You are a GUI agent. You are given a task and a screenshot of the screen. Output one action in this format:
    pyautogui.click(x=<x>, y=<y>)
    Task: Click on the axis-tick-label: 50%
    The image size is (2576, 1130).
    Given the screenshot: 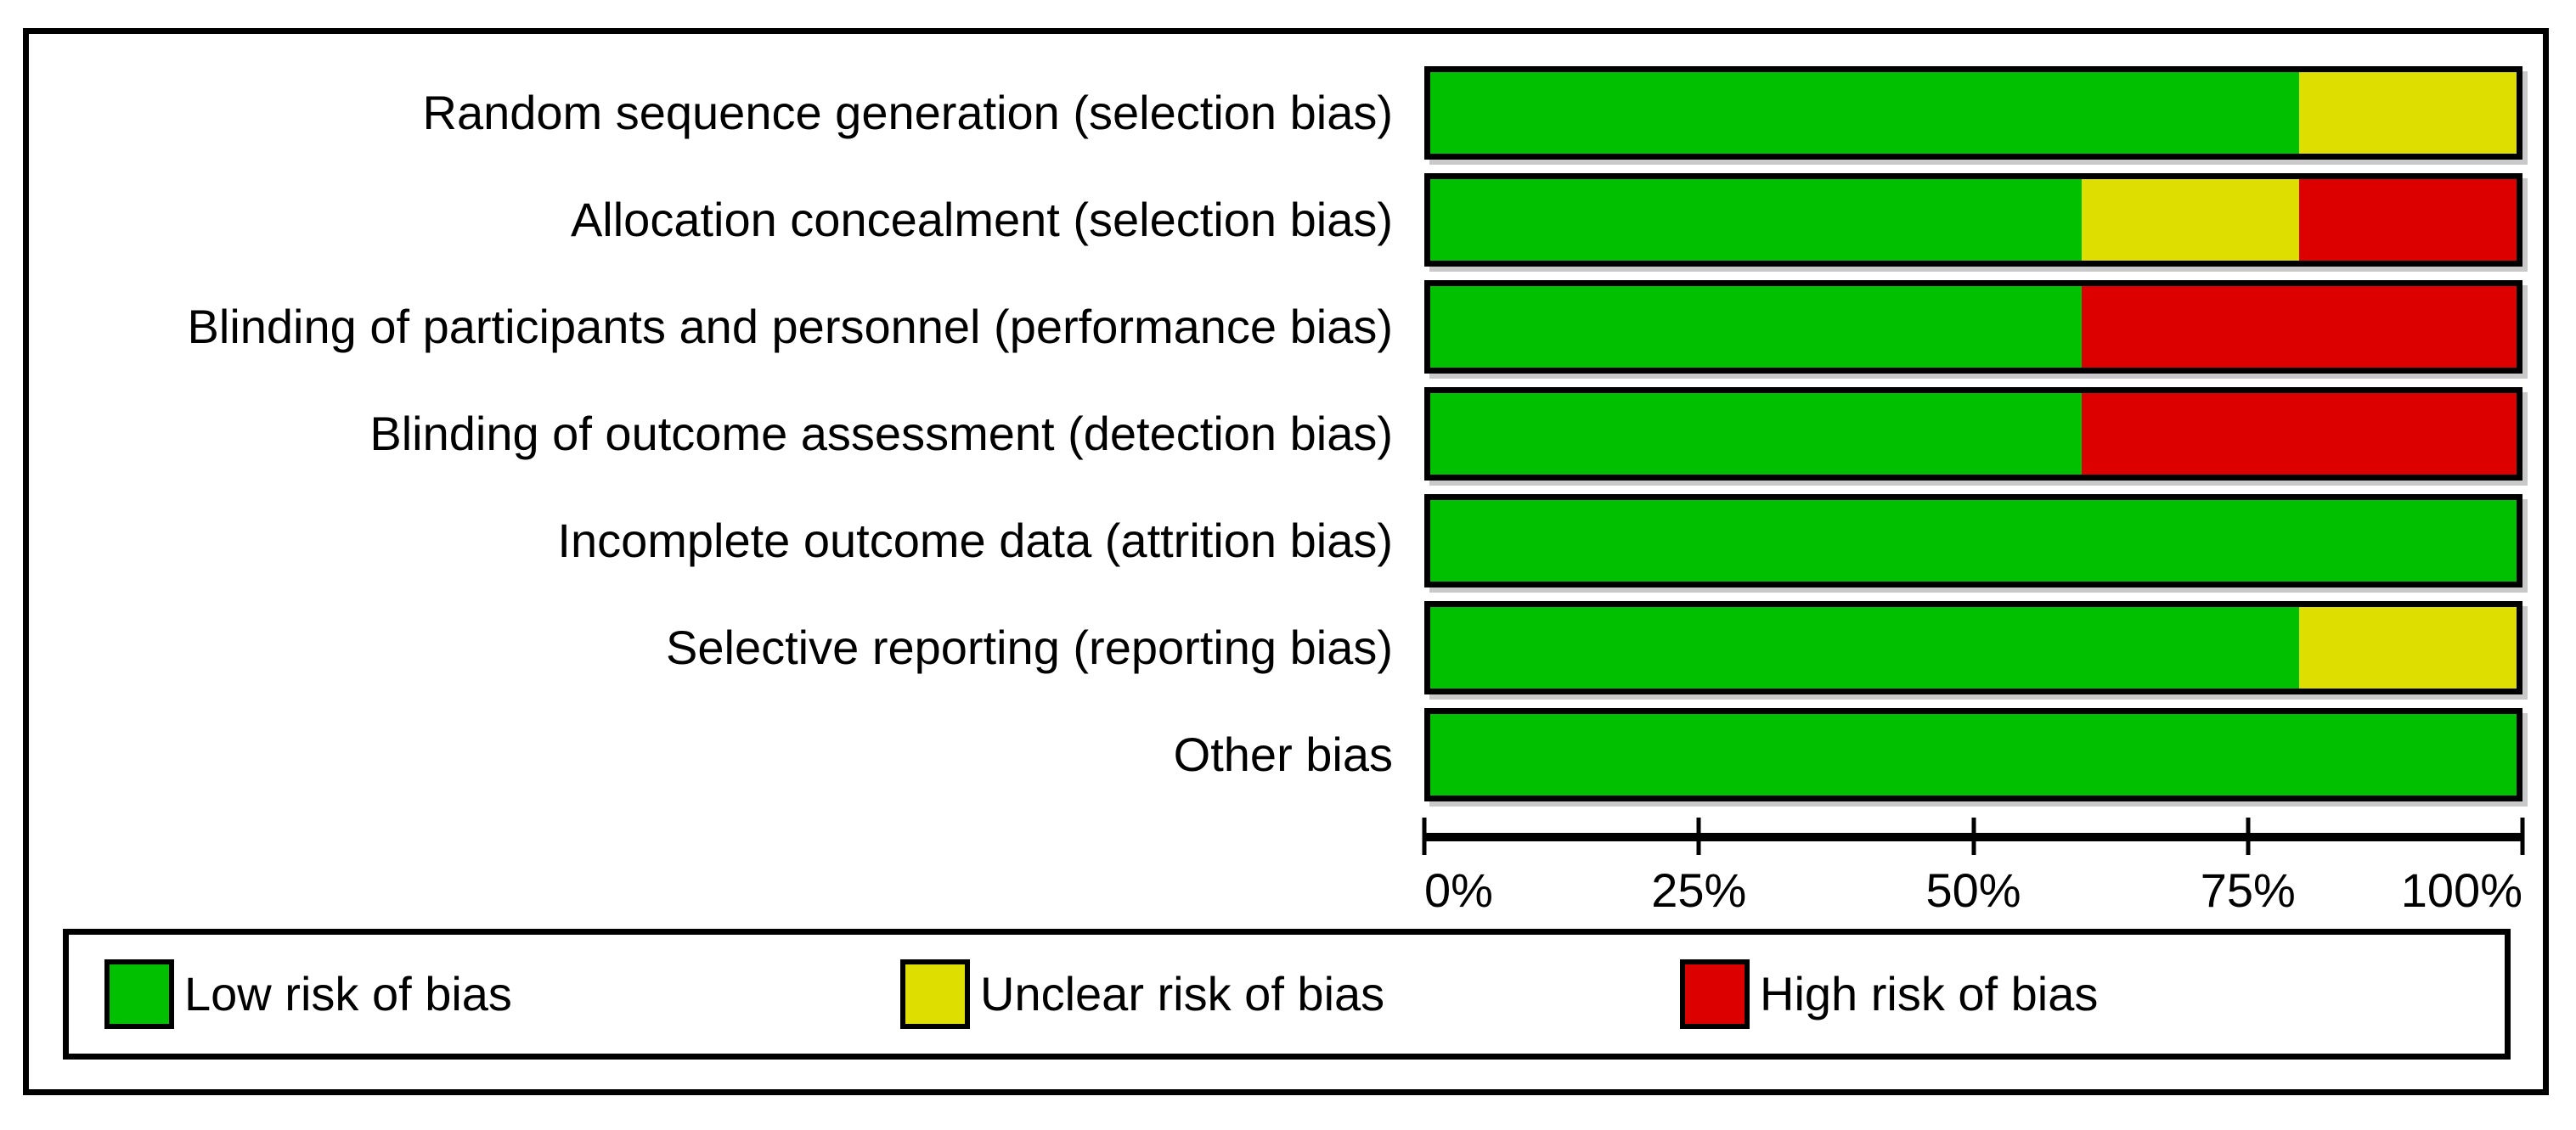 What is the action you would take?
    pyautogui.click(x=1973, y=890)
    